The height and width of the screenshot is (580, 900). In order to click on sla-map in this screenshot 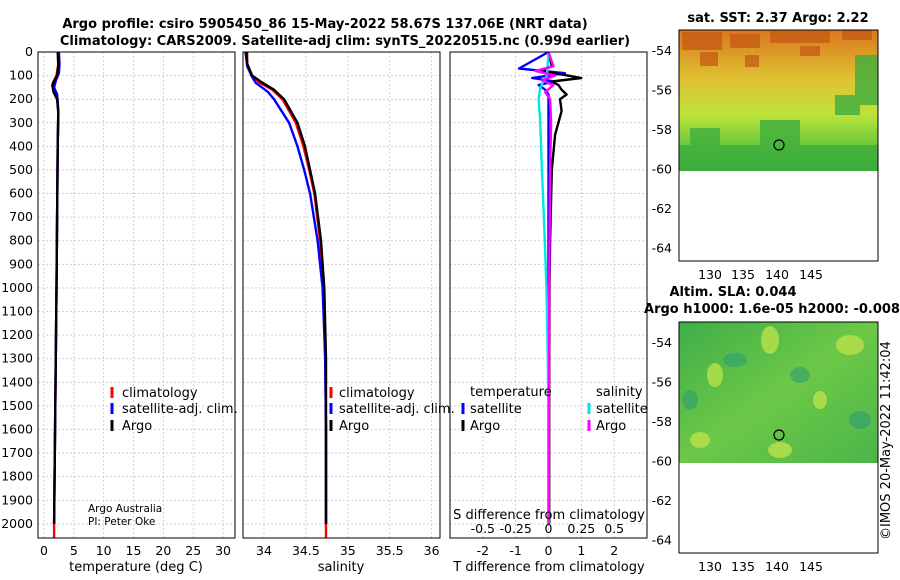, I will do `click(778, 437)`.